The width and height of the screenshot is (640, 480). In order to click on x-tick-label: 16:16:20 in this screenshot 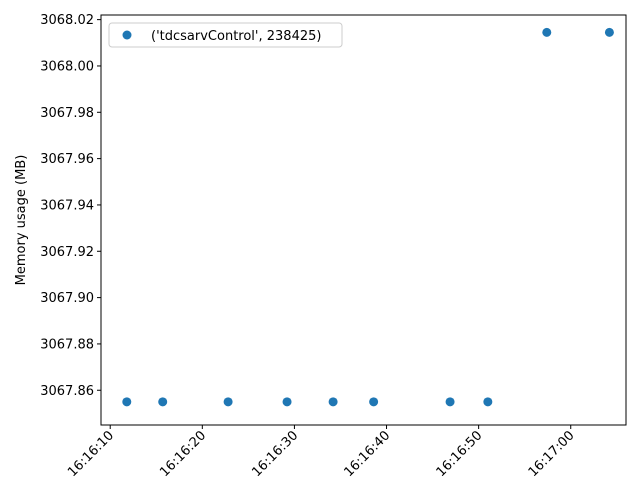, I will do `click(183, 454)`.